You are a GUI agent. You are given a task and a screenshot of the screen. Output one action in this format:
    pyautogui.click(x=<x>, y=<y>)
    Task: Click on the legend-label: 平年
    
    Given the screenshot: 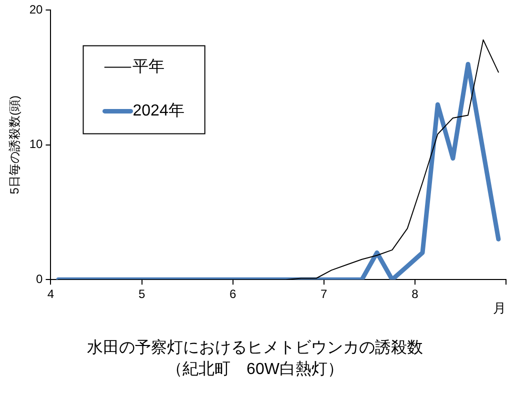 What is the action you would take?
    pyautogui.click(x=148, y=67)
    